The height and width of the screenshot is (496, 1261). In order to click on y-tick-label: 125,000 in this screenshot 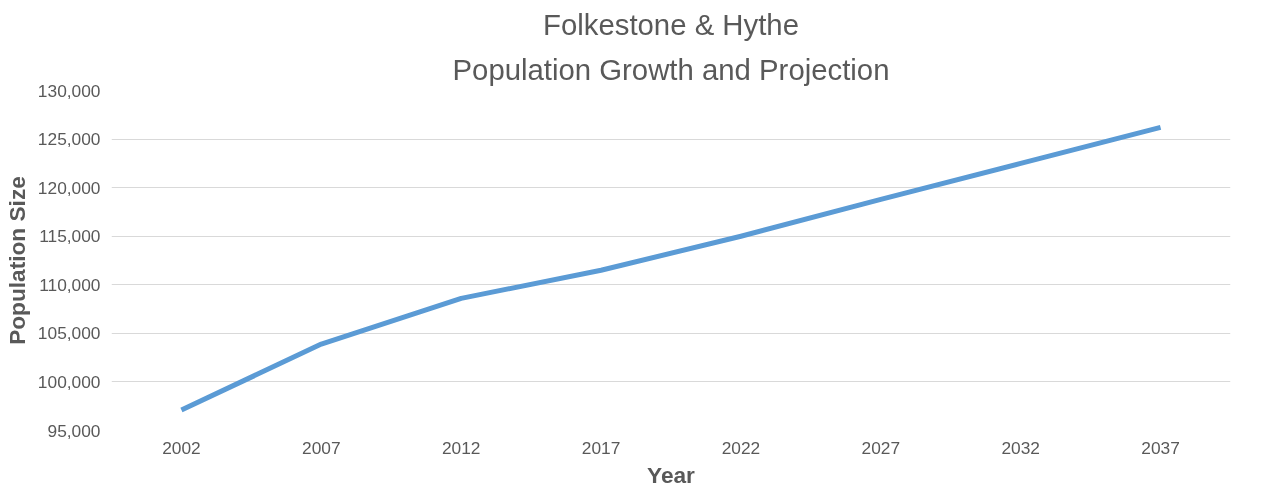, I will do `click(69, 139)`.